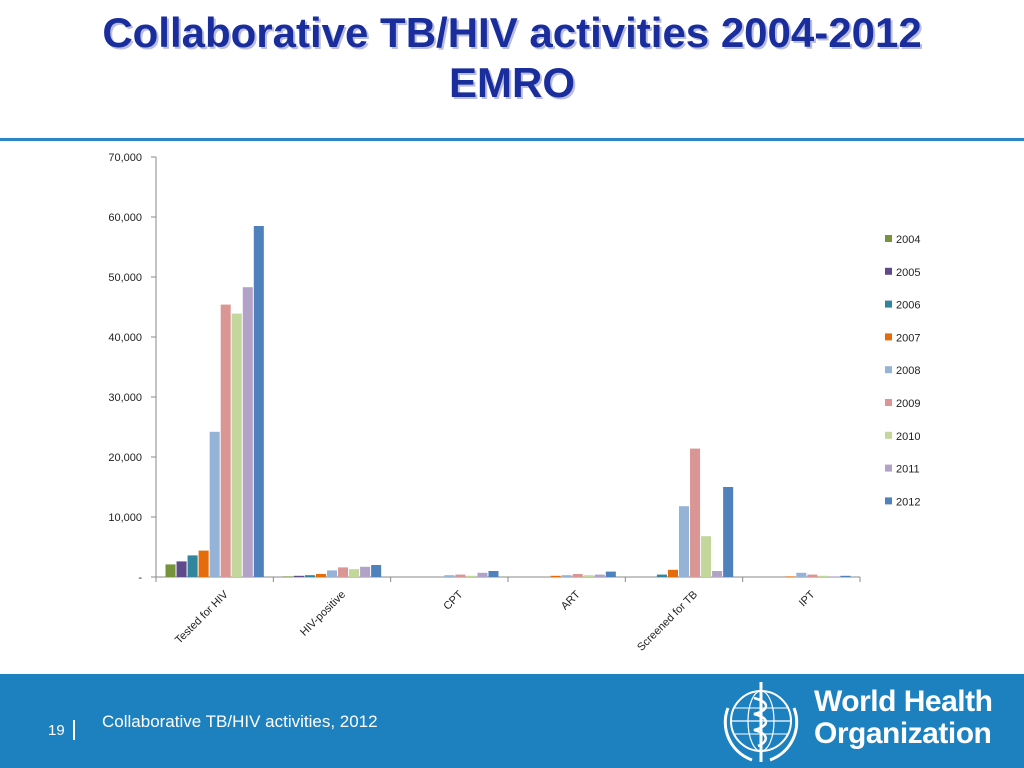 This screenshot has width=1024, height=768. Describe the element at coordinates (908, 404) in the screenshot. I see `legend-label: 2009` at that location.